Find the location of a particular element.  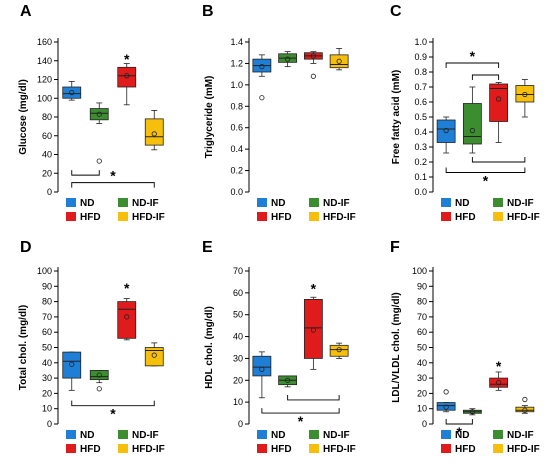

legend-label: HFD is located at coordinates (90, 449).